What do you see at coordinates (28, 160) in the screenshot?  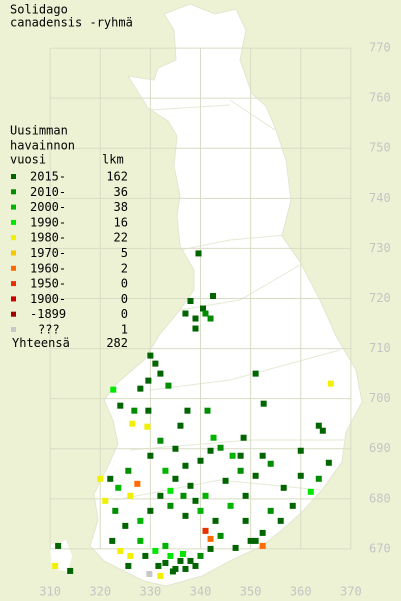 I see `legend-heading: vuosi` at bounding box center [28, 160].